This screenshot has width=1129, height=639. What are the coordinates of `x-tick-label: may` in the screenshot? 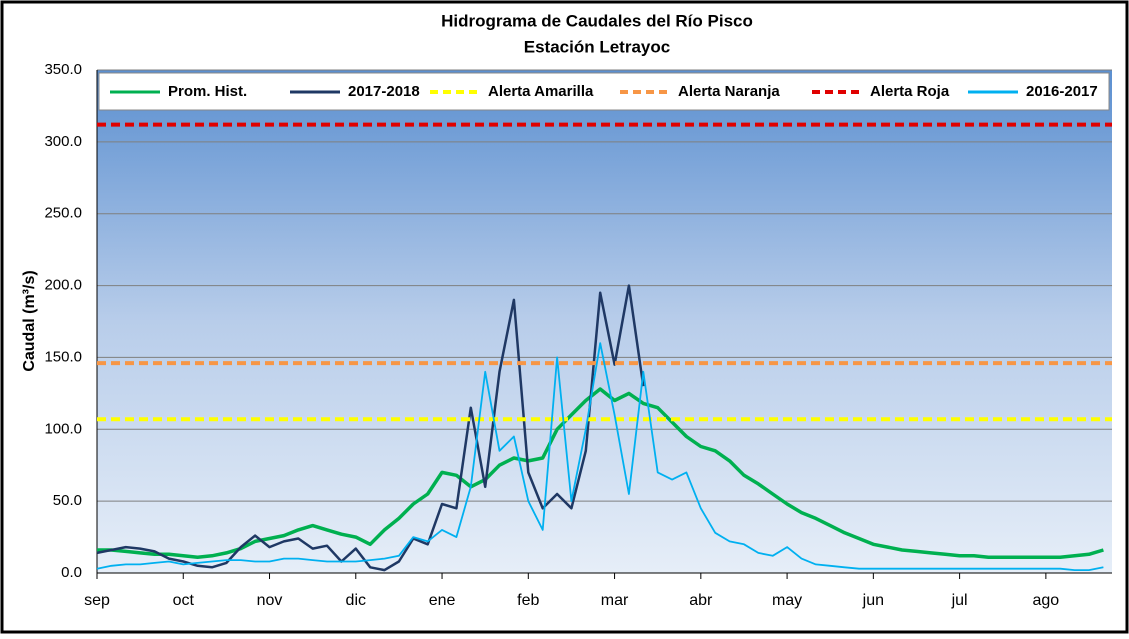 It's located at (787, 600).